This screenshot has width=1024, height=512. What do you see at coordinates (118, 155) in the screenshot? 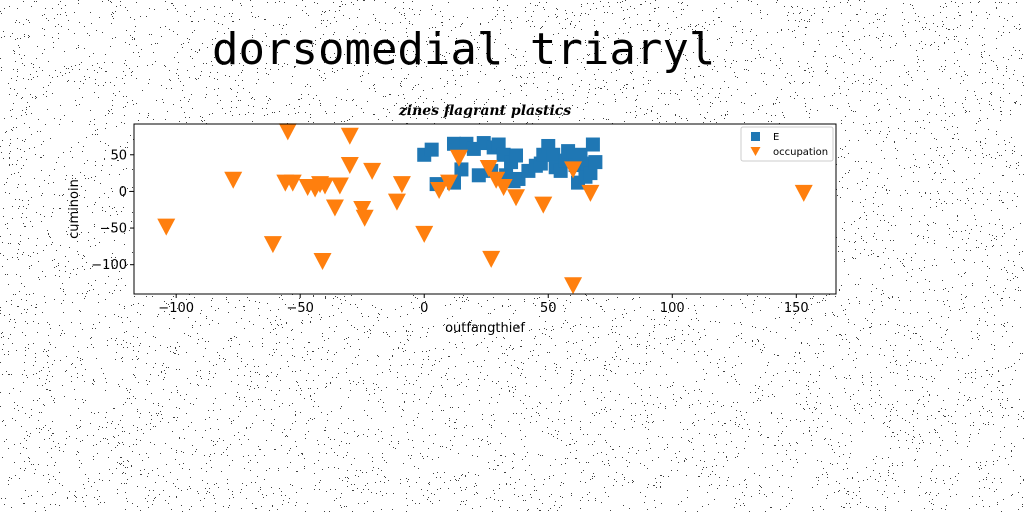
I see `y-tick-label: 50` at bounding box center [118, 155].